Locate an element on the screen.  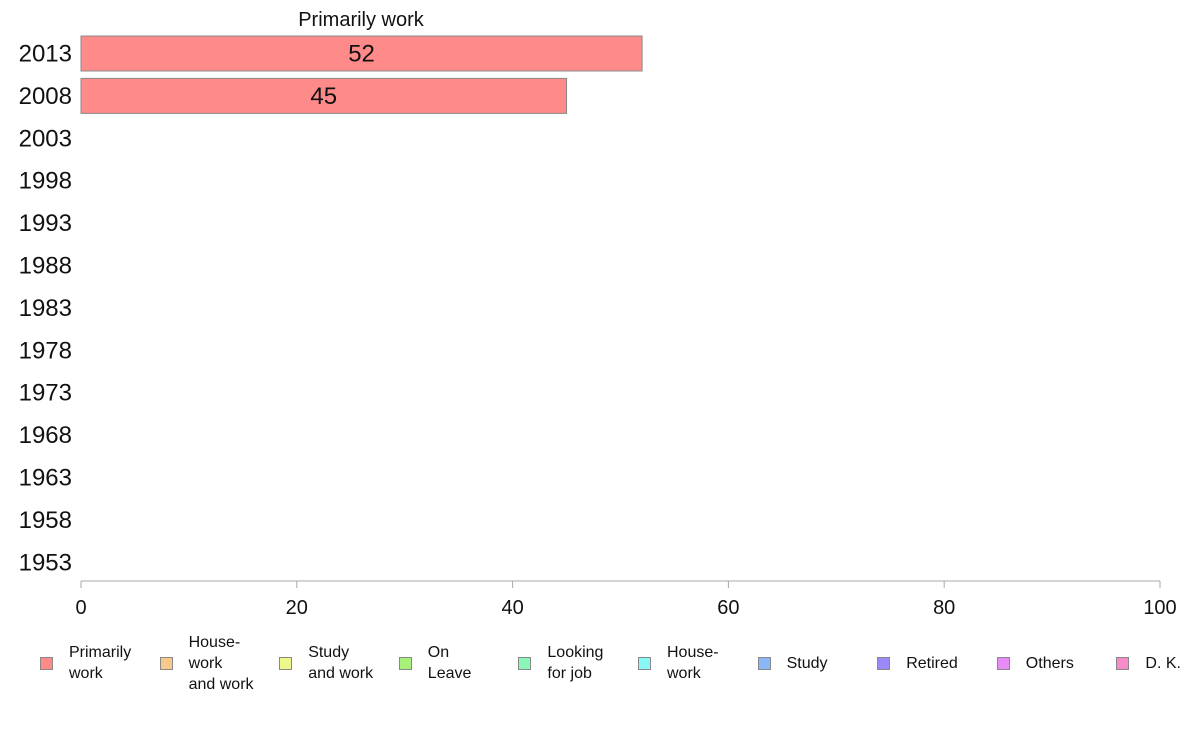
legend-item: Study is located at coordinates (792, 663).